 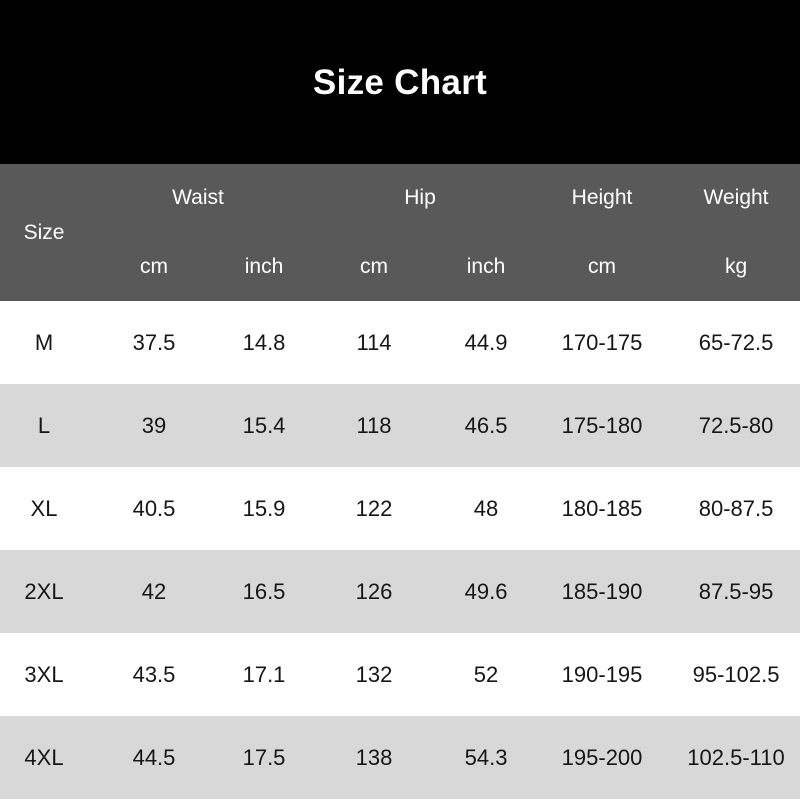 I want to click on cell-weight-kg: 87.5-95, so click(x=736, y=591).